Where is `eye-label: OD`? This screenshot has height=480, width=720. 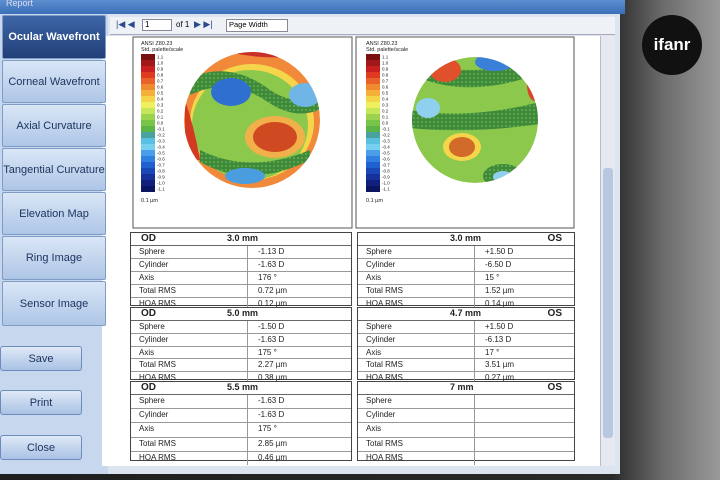 eye-label: OD is located at coordinates (148, 313).